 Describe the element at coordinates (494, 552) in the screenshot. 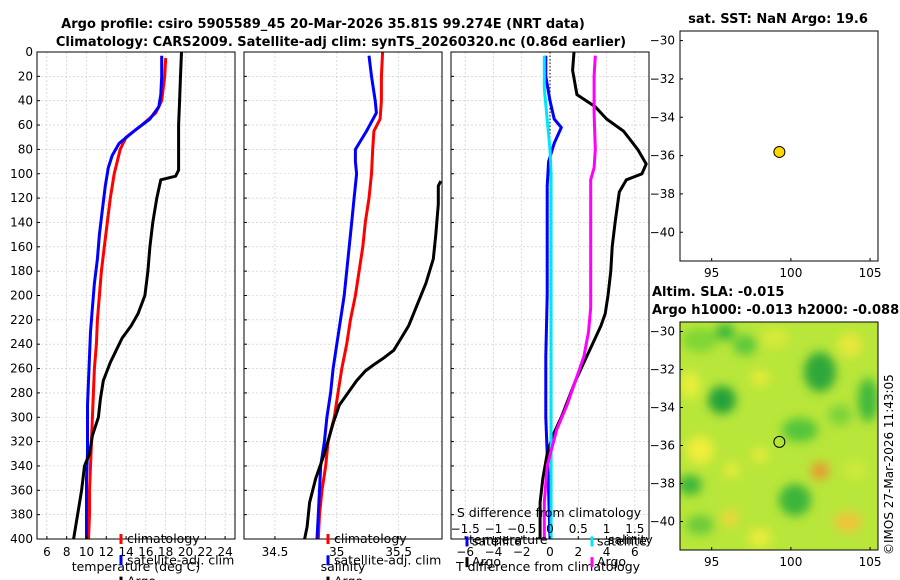

I see `x-tick-label: −4` at that location.